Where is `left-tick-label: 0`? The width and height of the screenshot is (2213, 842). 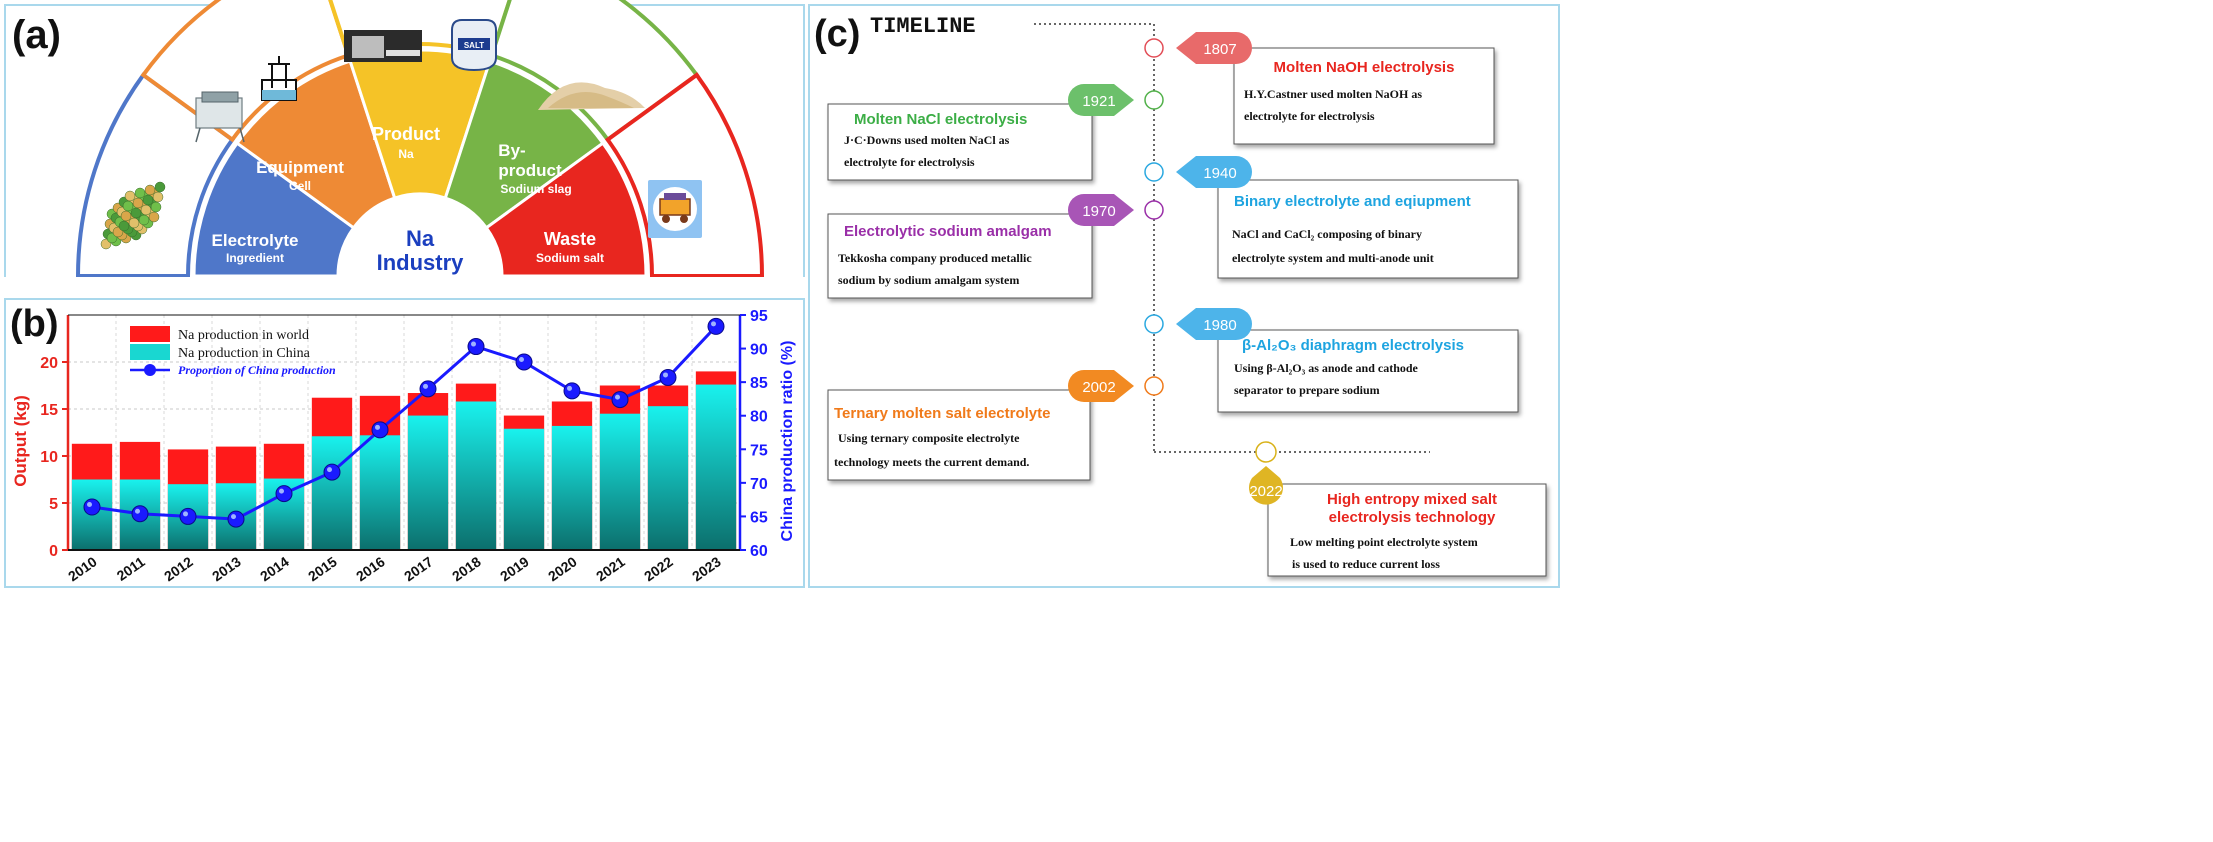 left-tick-label: 0 is located at coordinates (53, 551).